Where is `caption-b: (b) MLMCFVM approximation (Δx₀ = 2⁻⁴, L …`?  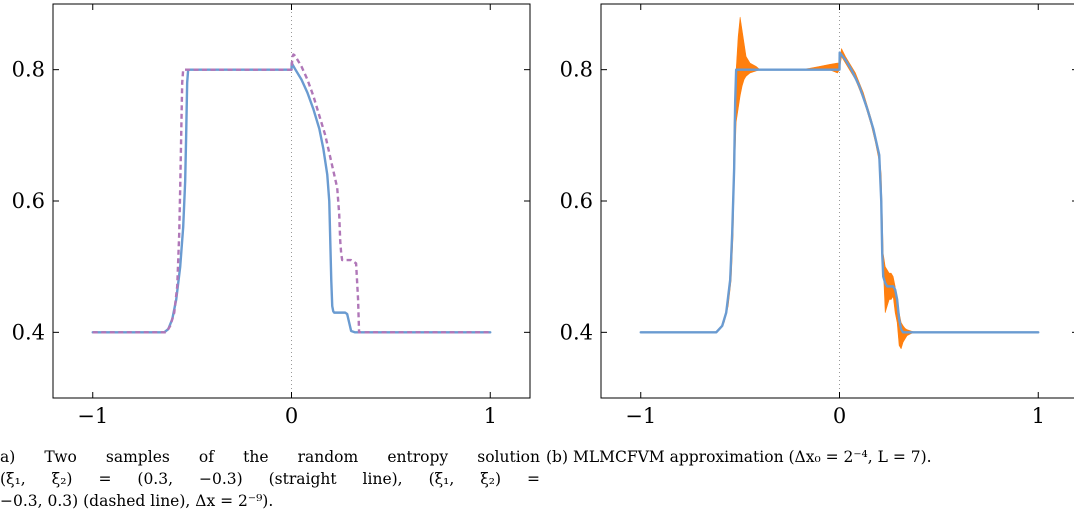 caption-b: (b) MLMCFVM approximation (Δx₀ = 2⁻⁴, L … is located at coordinates (810, 457).